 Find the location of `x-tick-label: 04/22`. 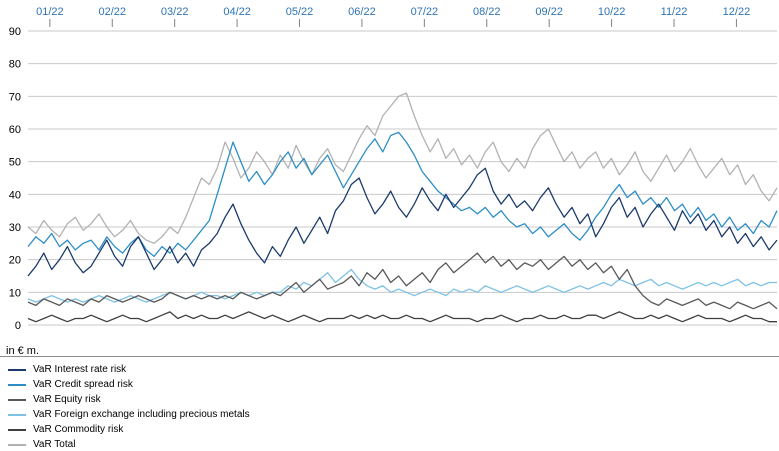

x-tick-label: 04/22 is located at coordinates (237, 12).